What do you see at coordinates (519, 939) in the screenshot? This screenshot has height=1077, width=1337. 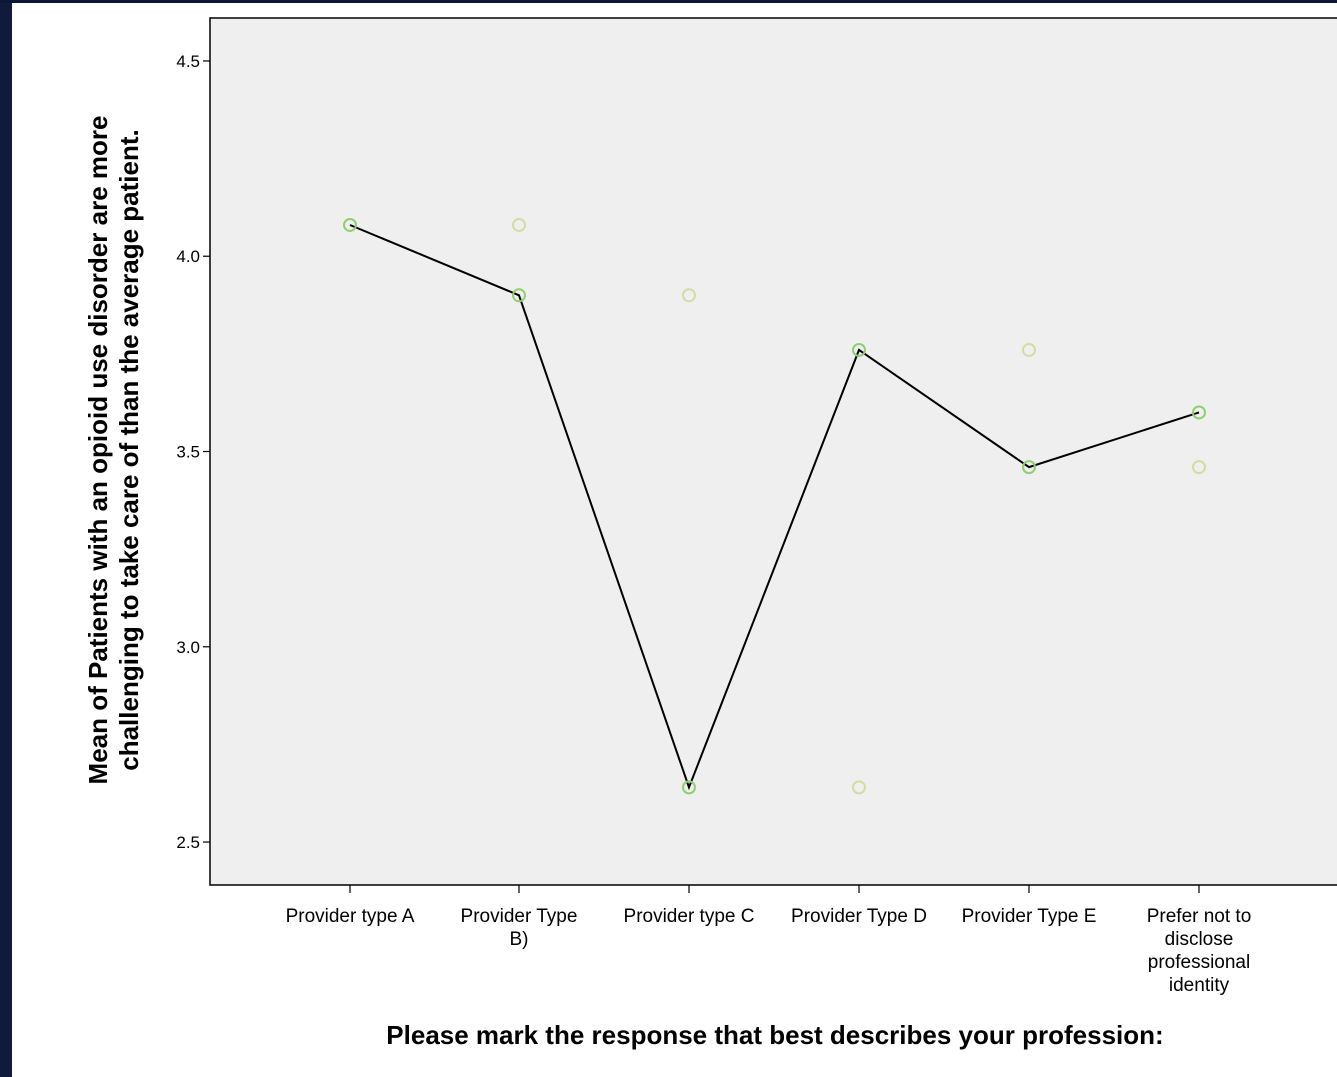 I see `x-tick-label: B)` at bounding box center [519, 939].